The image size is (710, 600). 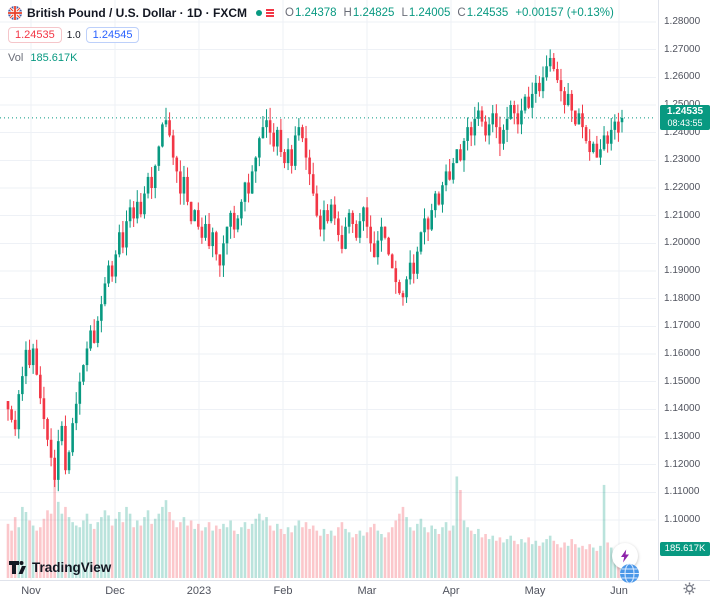 I want to click on price-tick-label: 1.28000, so click(x=682, y=21).